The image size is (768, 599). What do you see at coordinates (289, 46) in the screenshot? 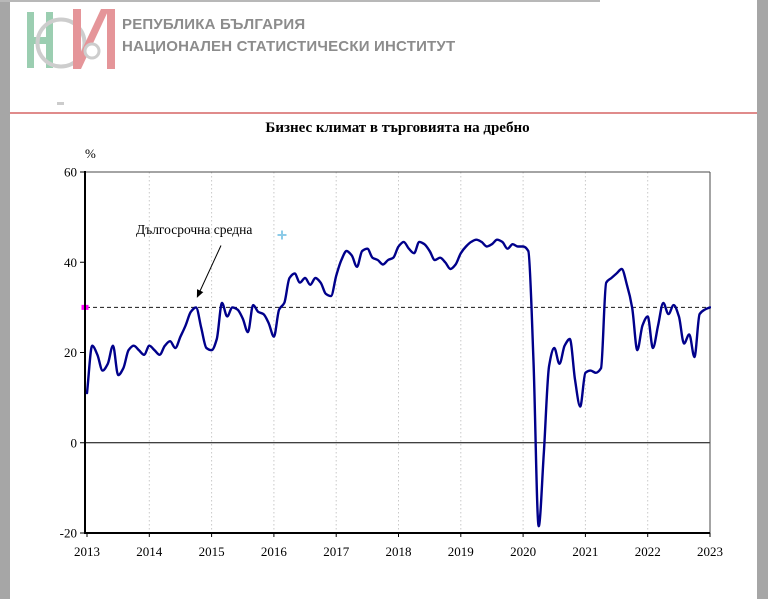
I see `header-line2: НАЦИОНАЛЕН СТАТИСТИЧЕСКИ ИНСТИТУТ` at bounding box center [289, 46].